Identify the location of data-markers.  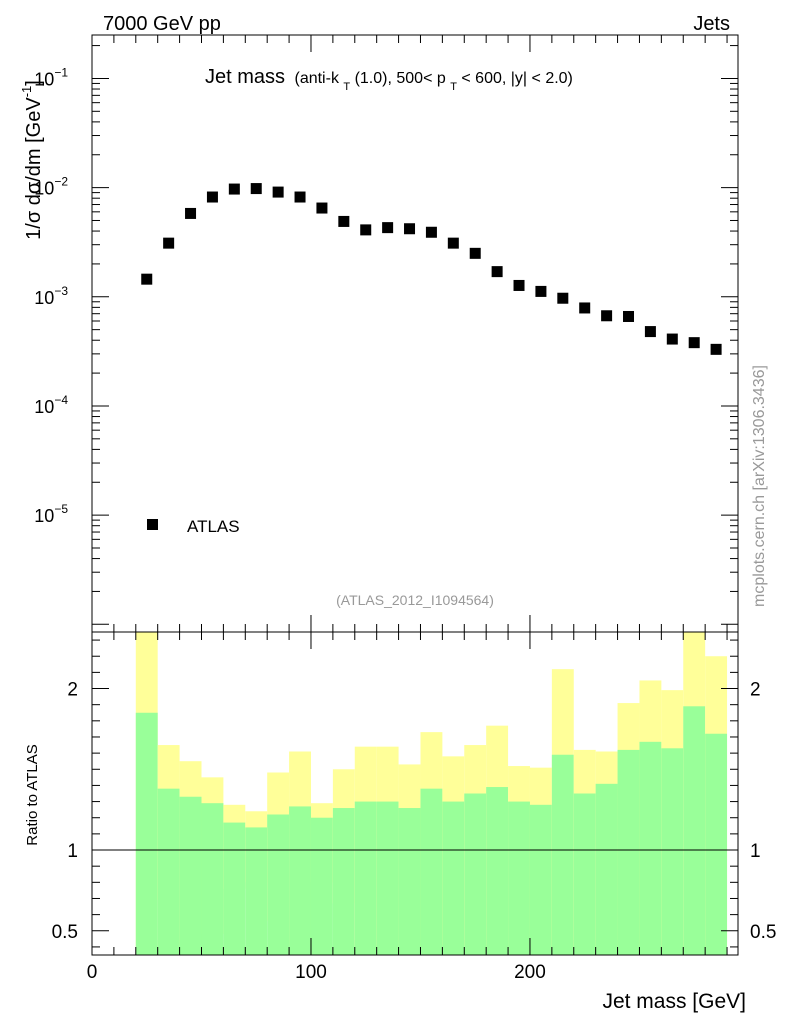
(431, 269).